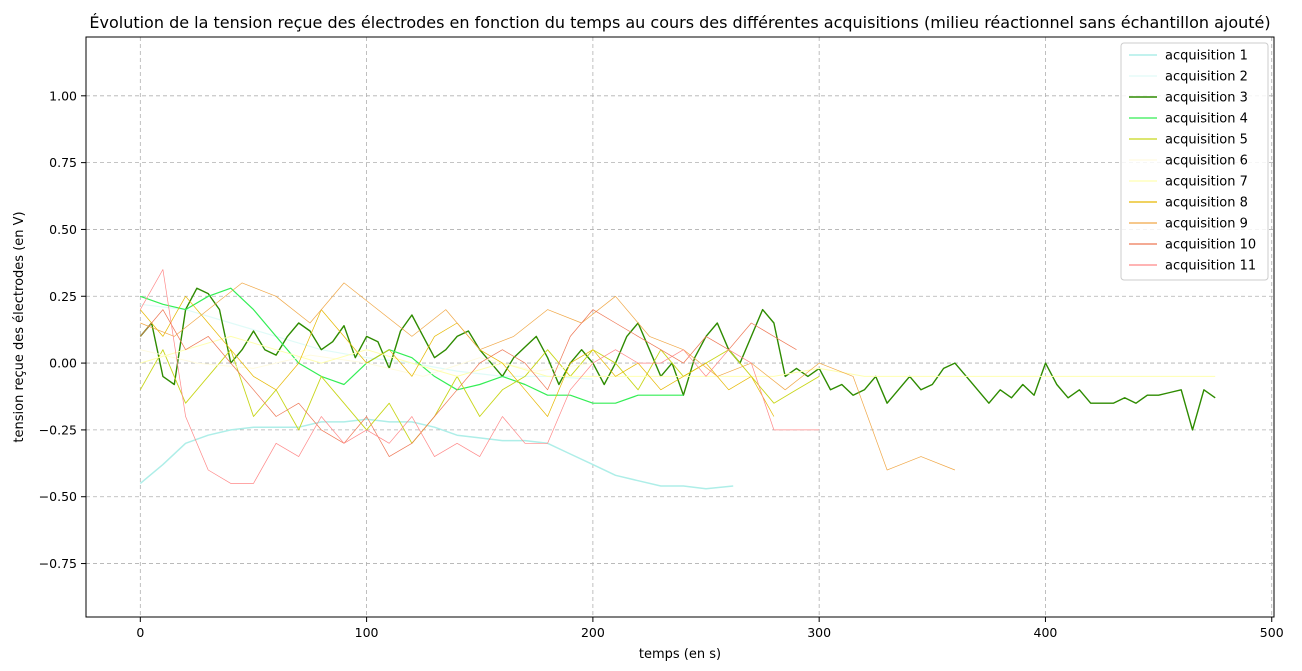 This screenshot has width=1302, height=671. Describe the element at coordinates (58, 429) in the screenshot. I see `y-tick-label: −0.25` at that location.